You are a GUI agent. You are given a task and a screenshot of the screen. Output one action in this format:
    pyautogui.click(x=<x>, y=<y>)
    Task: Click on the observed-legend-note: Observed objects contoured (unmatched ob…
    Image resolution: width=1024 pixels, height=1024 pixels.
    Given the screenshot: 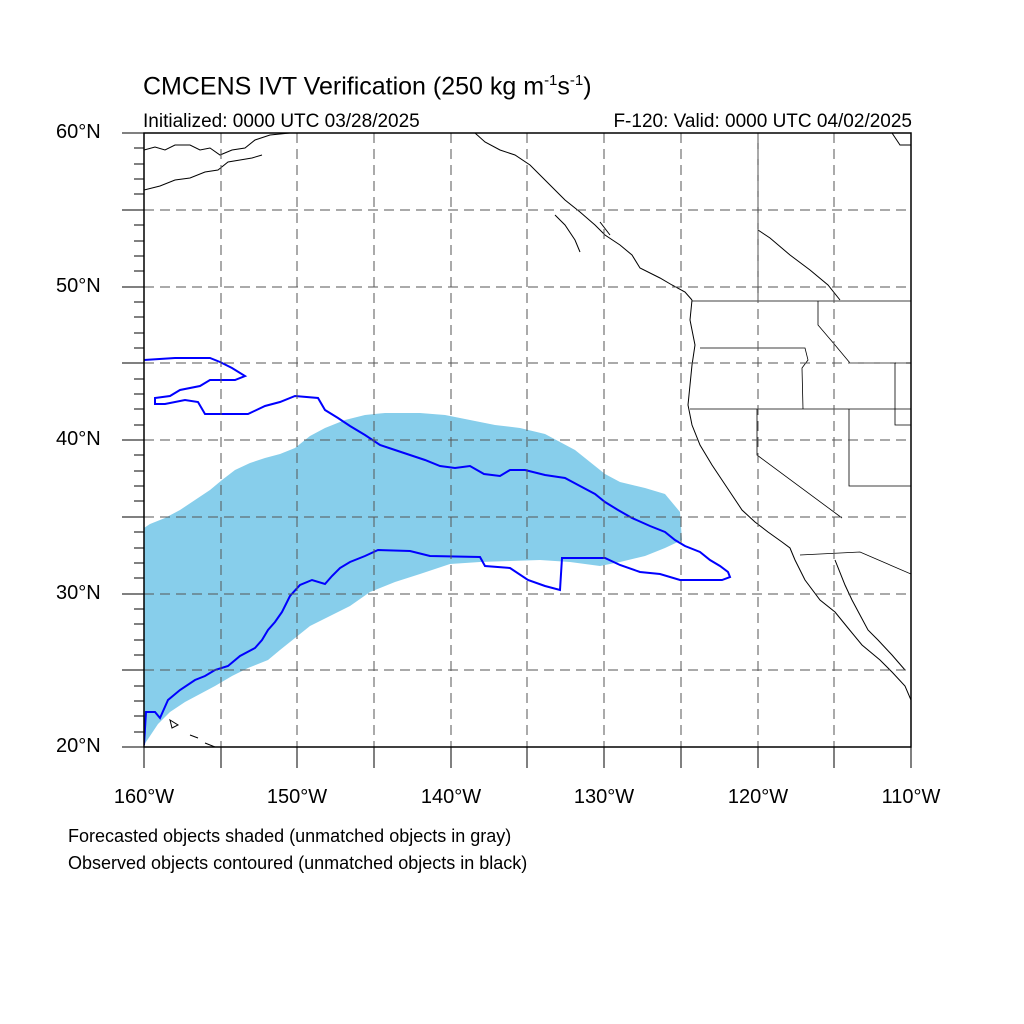 What is the action you would take?
    pyautogui.click(x=298, y=863)
    